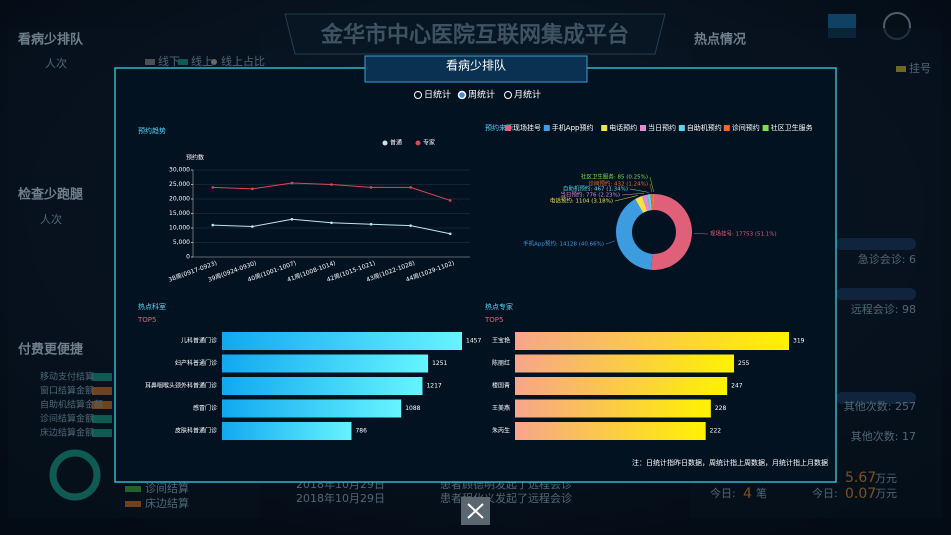 The width and height of the screenshot is (951, 535). What do you see at coordinates (50, 195) in the screenshot?
I see `section-title: 检查少跑腿` at bounding box center [50, 195].